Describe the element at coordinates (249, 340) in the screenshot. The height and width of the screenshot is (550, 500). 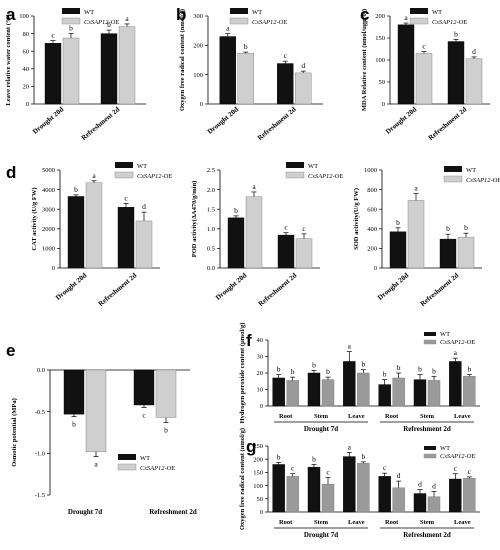
I see `panel-letter-f: f` at that location.